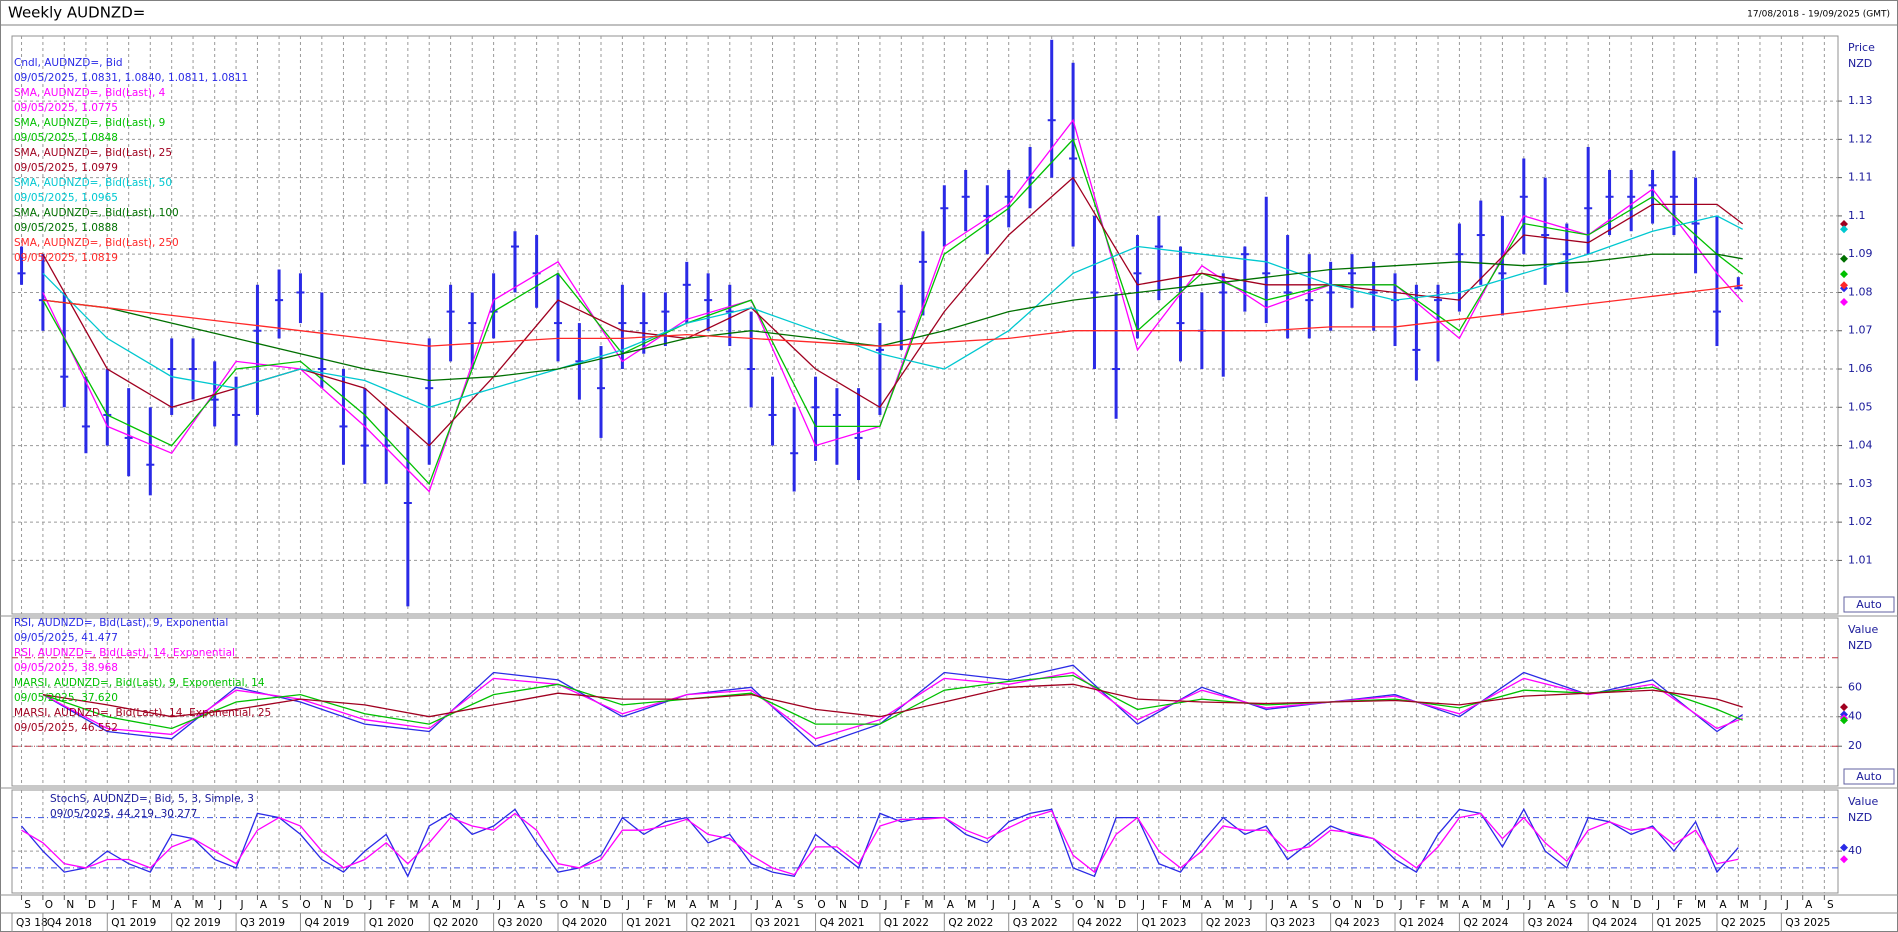  I want to click on quarter-label: Q1 2019, so click(133, 923).